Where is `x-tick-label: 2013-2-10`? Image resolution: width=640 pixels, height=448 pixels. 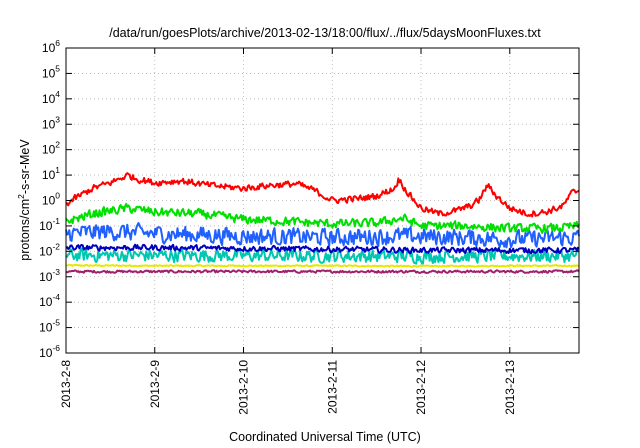 x-tick-label: 2013-2-10 is located at coordinates (244, 387).